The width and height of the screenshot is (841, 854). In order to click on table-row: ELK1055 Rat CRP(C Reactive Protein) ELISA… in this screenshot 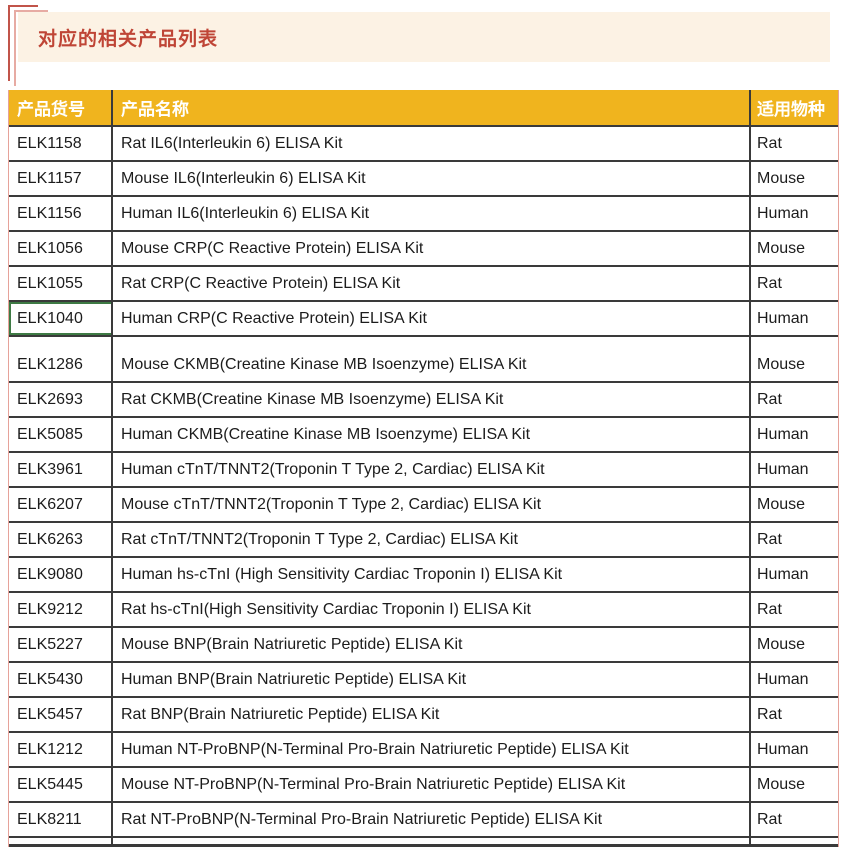, I will do `click(423, 284)`.